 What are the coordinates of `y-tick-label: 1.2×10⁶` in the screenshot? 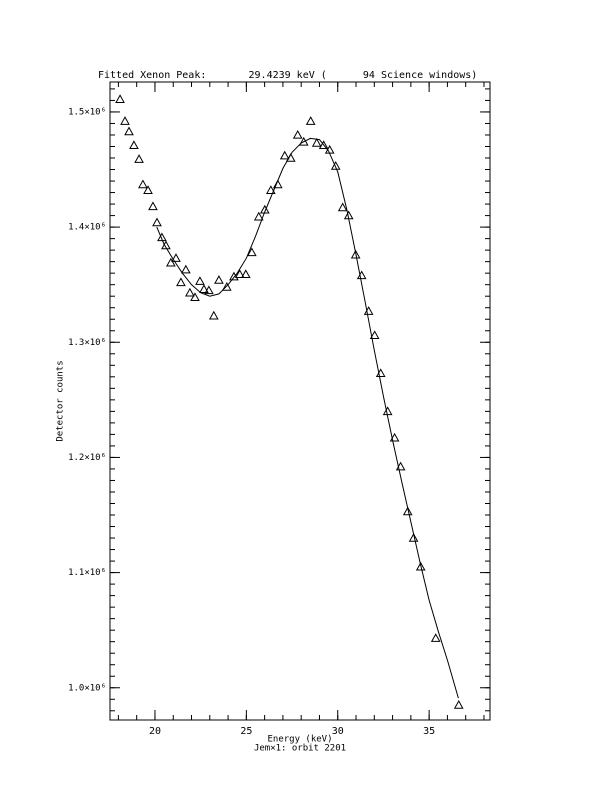 It's located at (87, 458).